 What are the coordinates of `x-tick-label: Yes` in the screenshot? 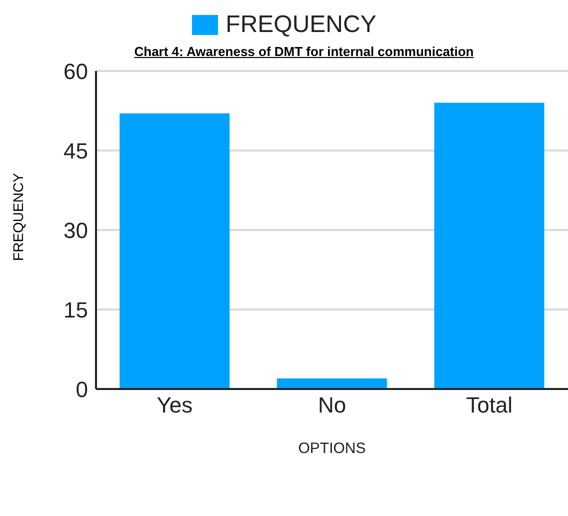 It's located at (174, 405).